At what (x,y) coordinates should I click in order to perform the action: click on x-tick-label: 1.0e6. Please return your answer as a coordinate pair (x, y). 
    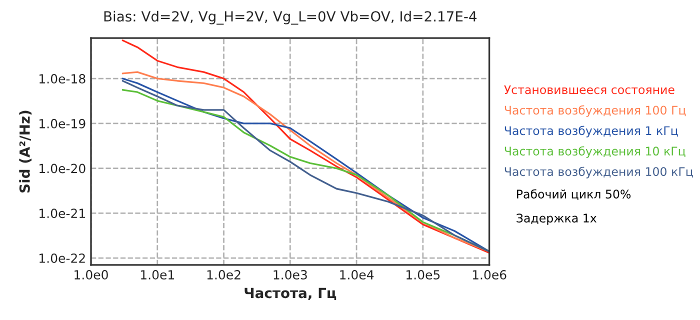
    Looking at the image, I should click on (489, 275).